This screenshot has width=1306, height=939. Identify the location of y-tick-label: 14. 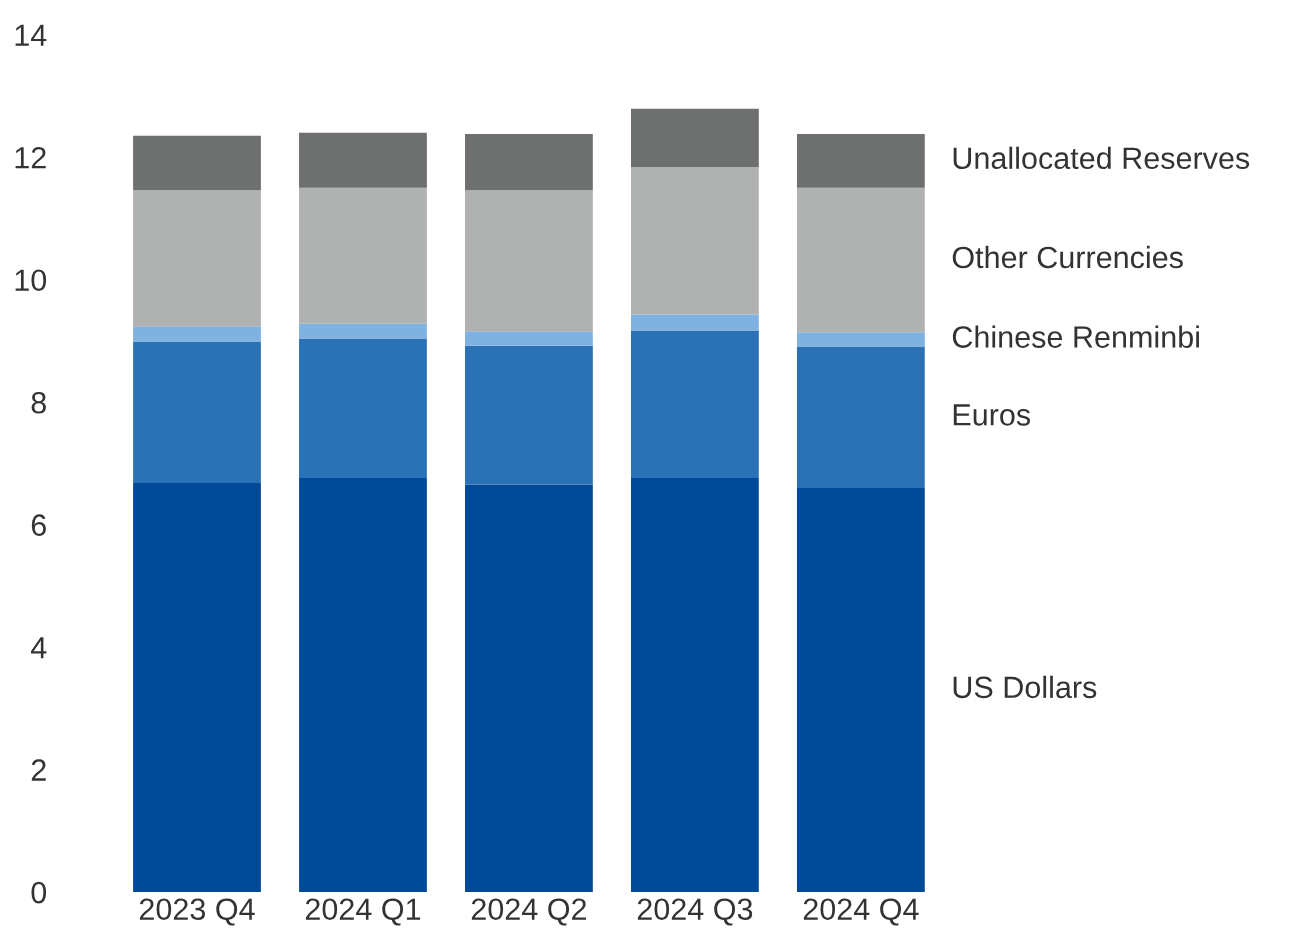
(31, 35).